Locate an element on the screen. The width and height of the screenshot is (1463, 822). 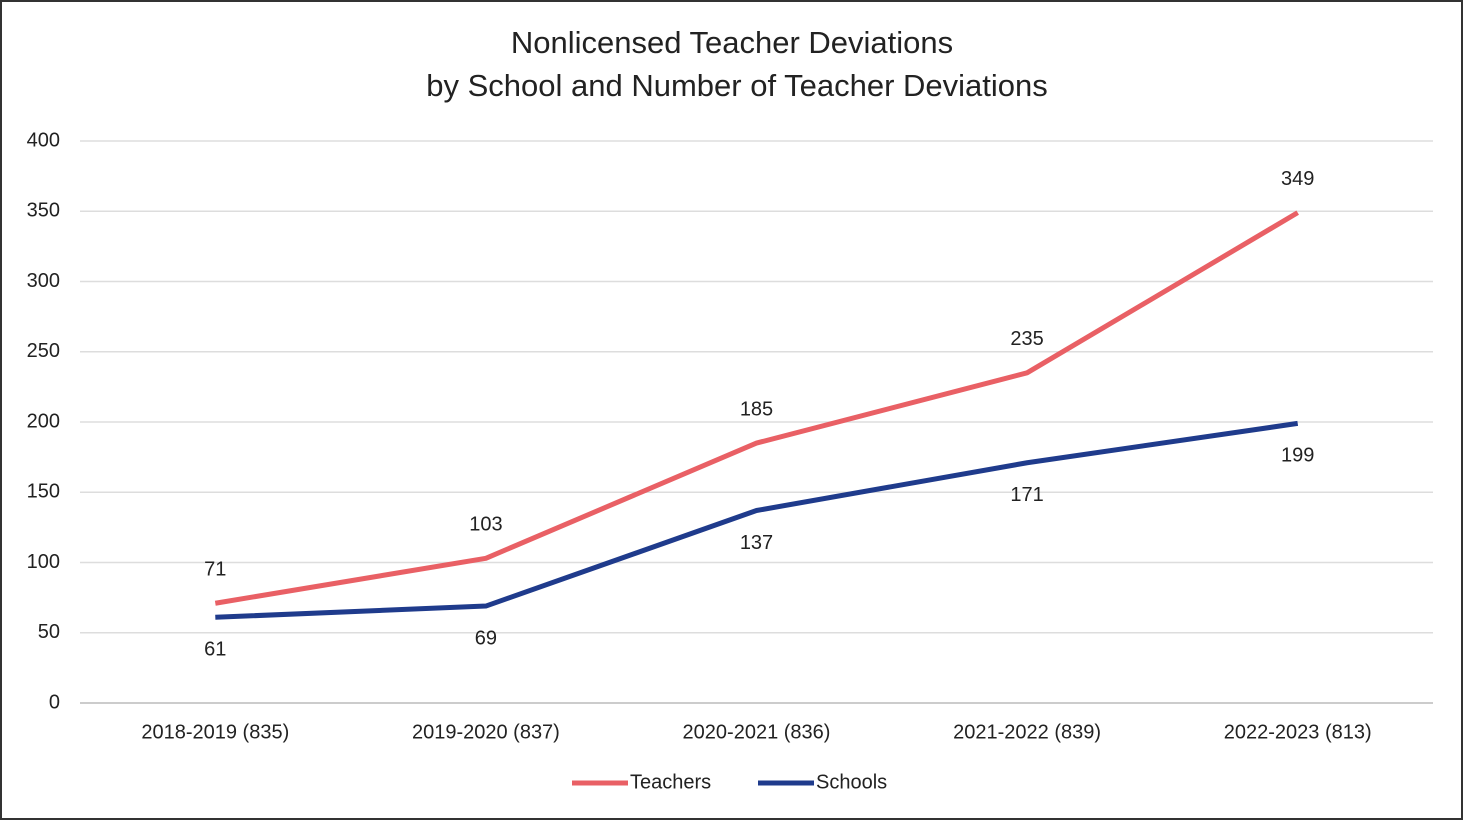
data-label: 171 is located at coordinates (1026, 495).